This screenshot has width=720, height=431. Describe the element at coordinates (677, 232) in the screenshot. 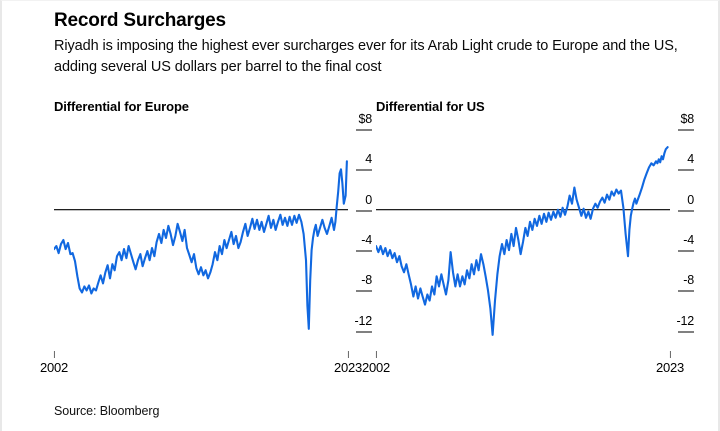

I see `y-axis-us: $8 4 0 -4 -8 -12` at that location.